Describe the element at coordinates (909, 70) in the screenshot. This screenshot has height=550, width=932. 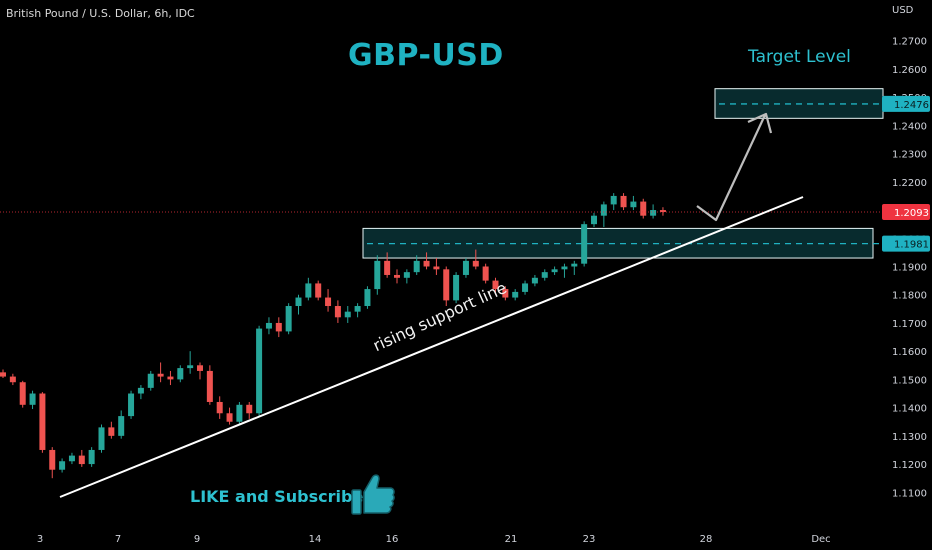
I see `price-tick-label: 1.2600` at that location.